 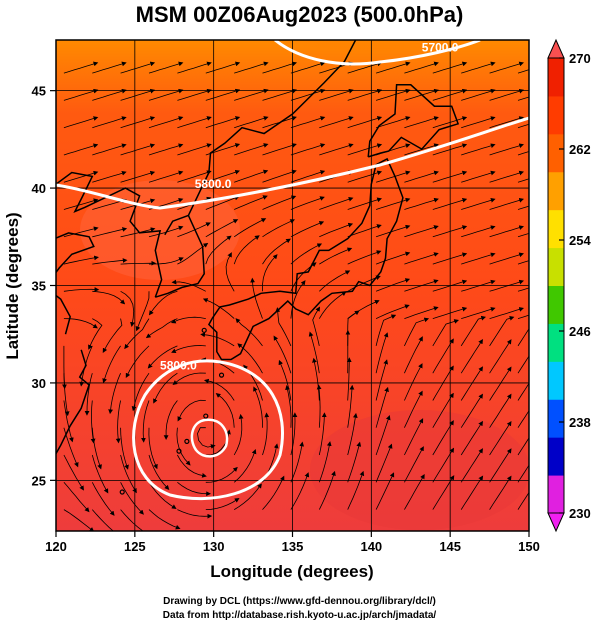 I want to click on warm-region, so click(x=369, y=70).